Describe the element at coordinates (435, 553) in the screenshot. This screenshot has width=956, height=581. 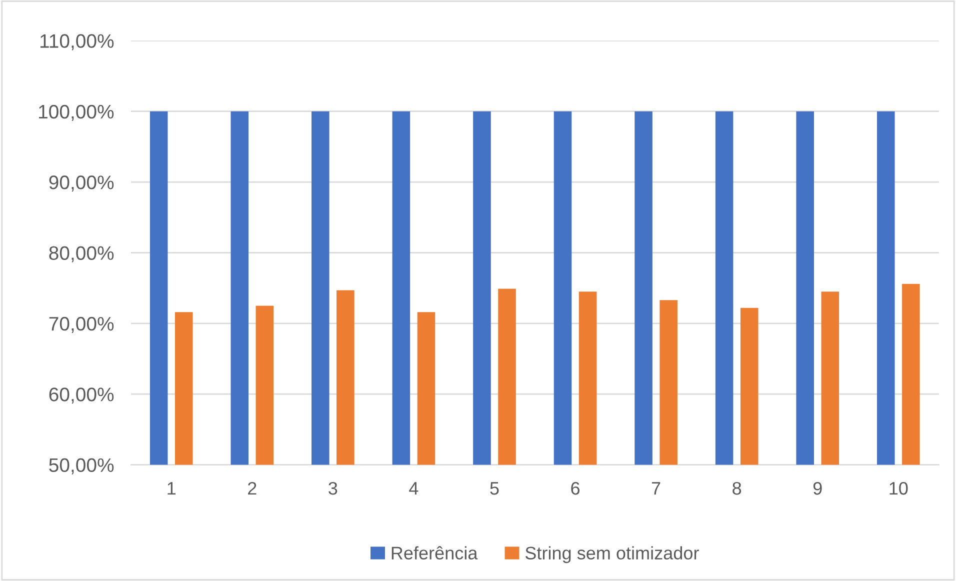
I see `legend-label: Referência` at that location.